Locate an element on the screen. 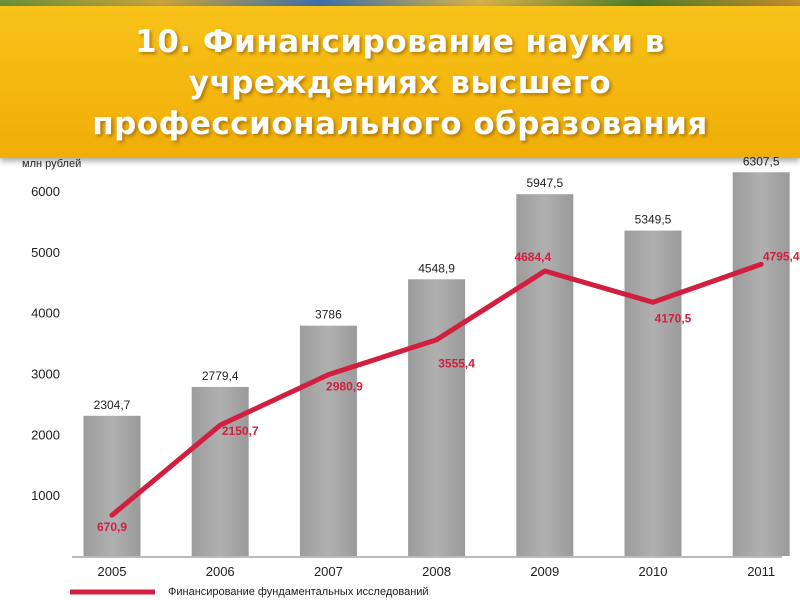  bar-2007 is located at coordinates (328, 440).